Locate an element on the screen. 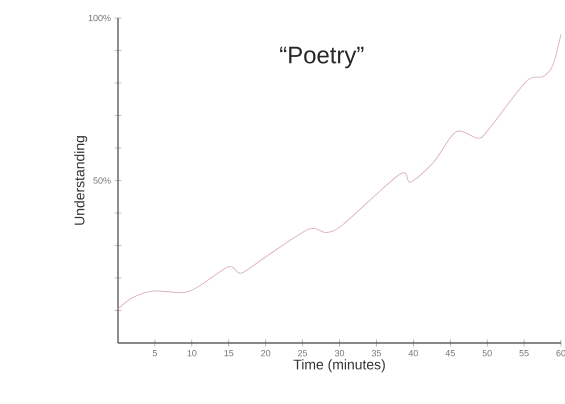 The width and height of the screenshot is (565, 404). x-axis-title: Time (minutes) is located at coordinates (339, 365).